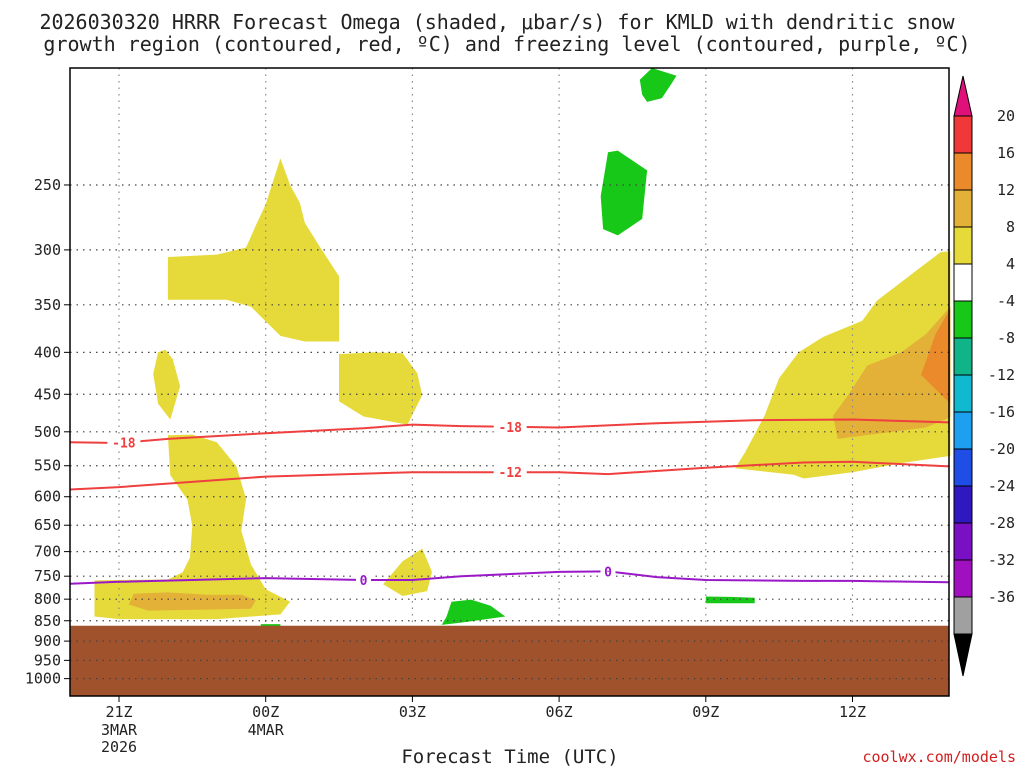  I want to click on temp-minus12-label: -12, so click(509, 473).